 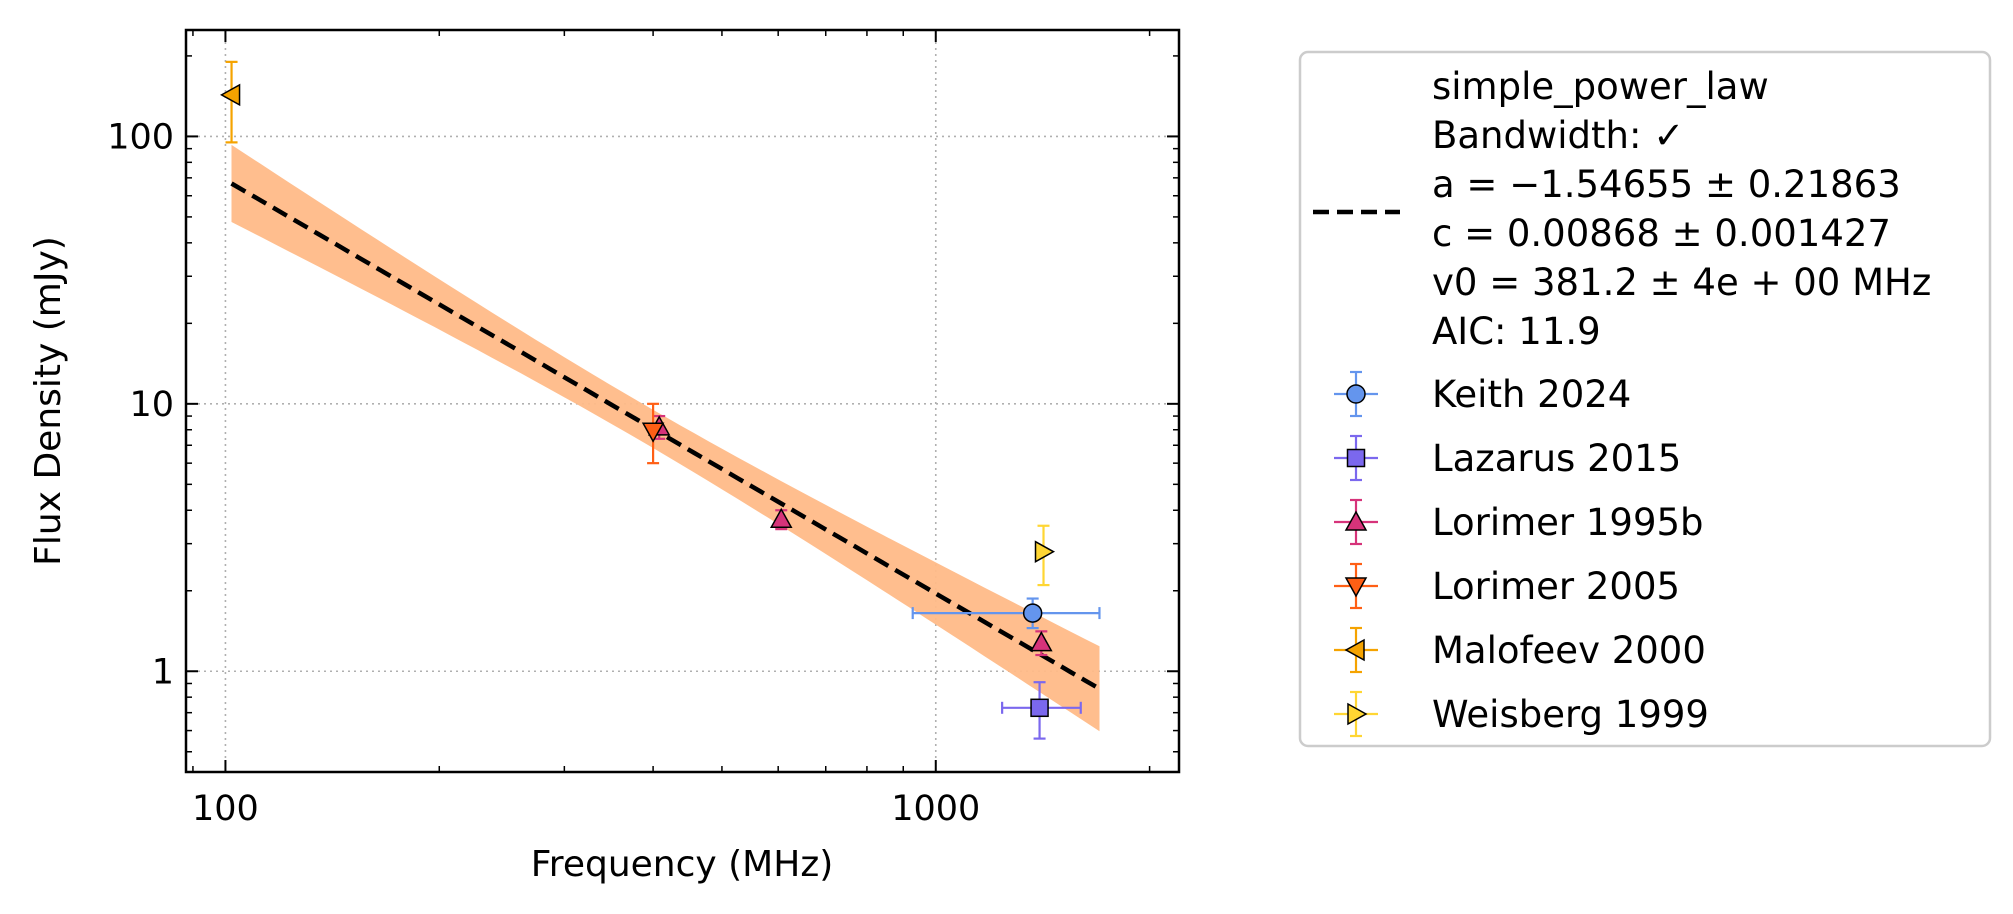 What do you see at coordinates (151, 405) in the screenshot?
I see `y-tick-label: 10` at bounding box center [151, 405].